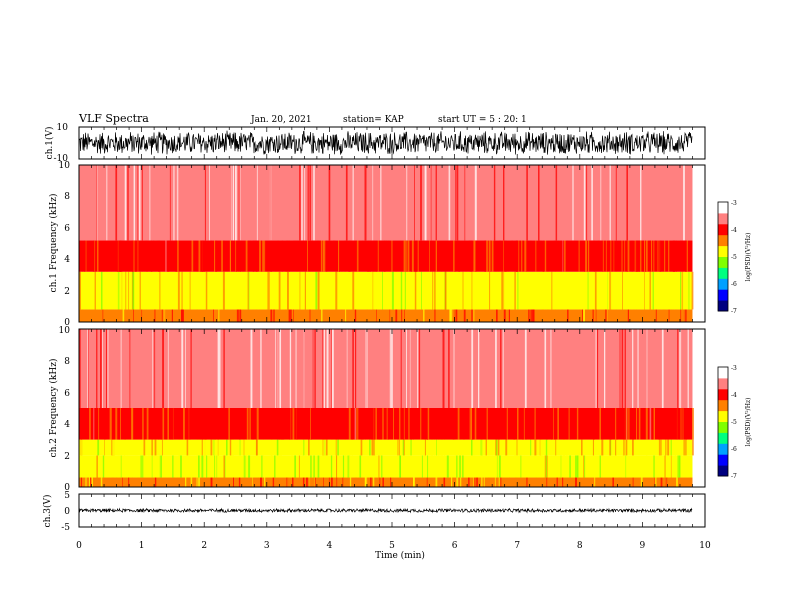 This screenshot has height=616, width=792. What do you see at coordinates (723, 422) in the screenshot?
I see `ch2-colorbar-gradient` at bounding box center [723, 422].